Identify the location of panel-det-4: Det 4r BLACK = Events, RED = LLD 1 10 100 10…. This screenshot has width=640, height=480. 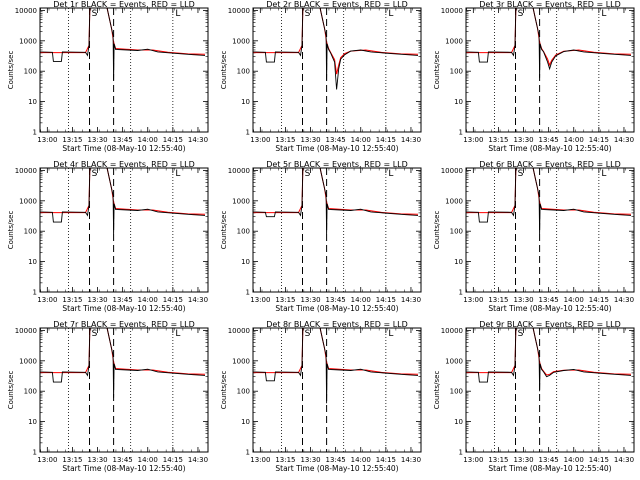
(108, 236).